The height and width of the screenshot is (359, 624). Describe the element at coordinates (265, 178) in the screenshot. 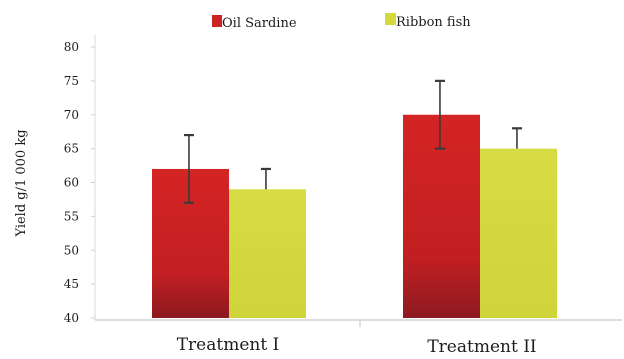

I see `error-bar-ribbon-fish-treatment-i` at that location.